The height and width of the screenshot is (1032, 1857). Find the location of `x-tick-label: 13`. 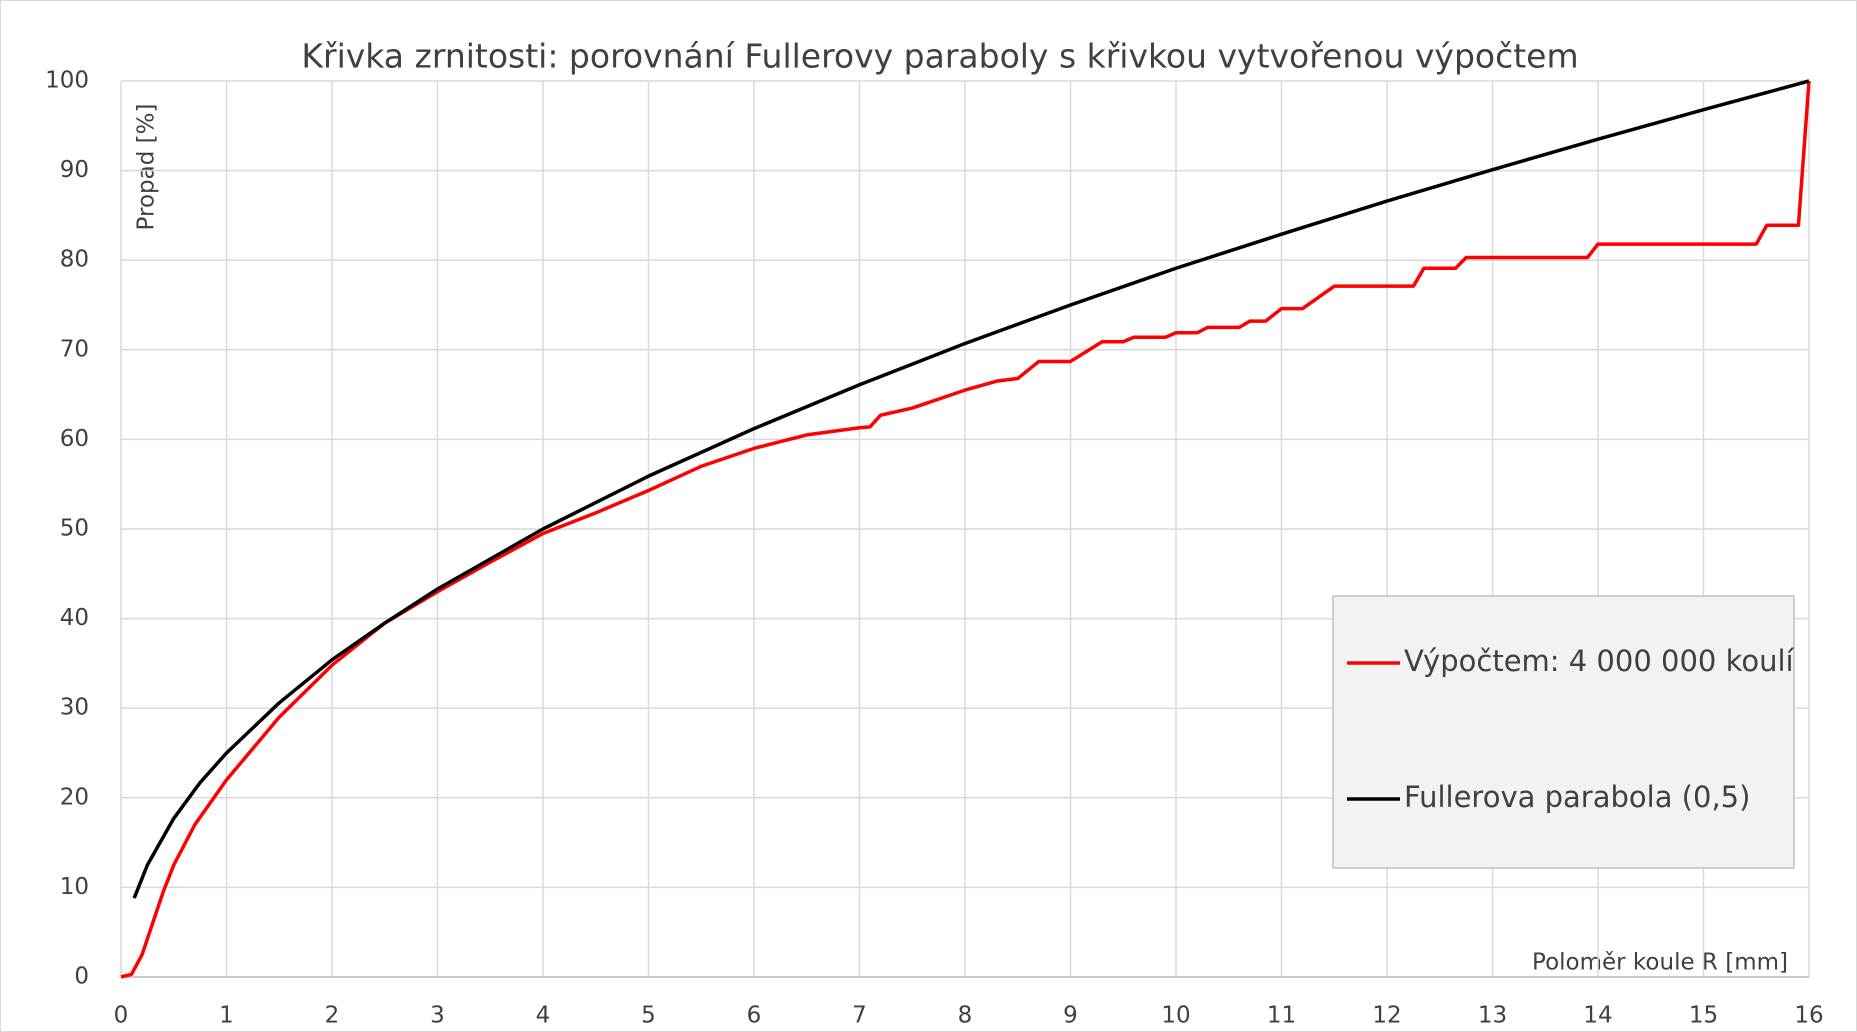

x-tick-label: 13 is located at coordinates (1492, 1016).